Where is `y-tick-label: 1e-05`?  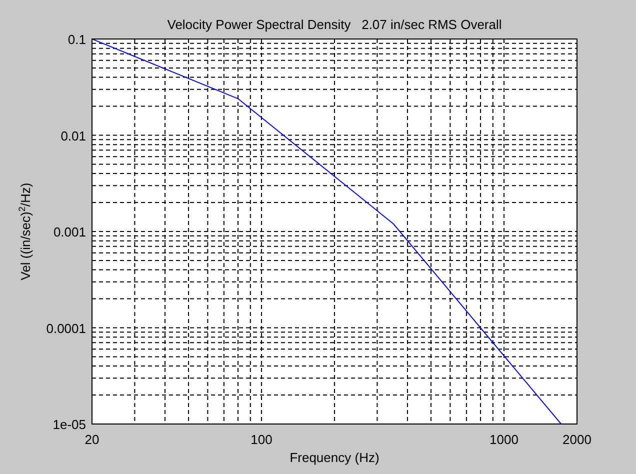 y-tick-label: 1e-05 is located at coordinates (69, 424).